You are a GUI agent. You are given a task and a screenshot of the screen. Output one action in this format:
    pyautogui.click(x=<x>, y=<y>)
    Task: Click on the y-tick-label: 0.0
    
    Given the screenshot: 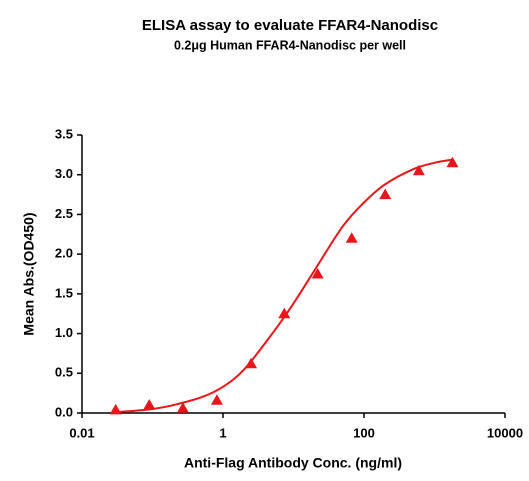 What is the action you would take?
    pyautogui.click(x=64, y=411)
    